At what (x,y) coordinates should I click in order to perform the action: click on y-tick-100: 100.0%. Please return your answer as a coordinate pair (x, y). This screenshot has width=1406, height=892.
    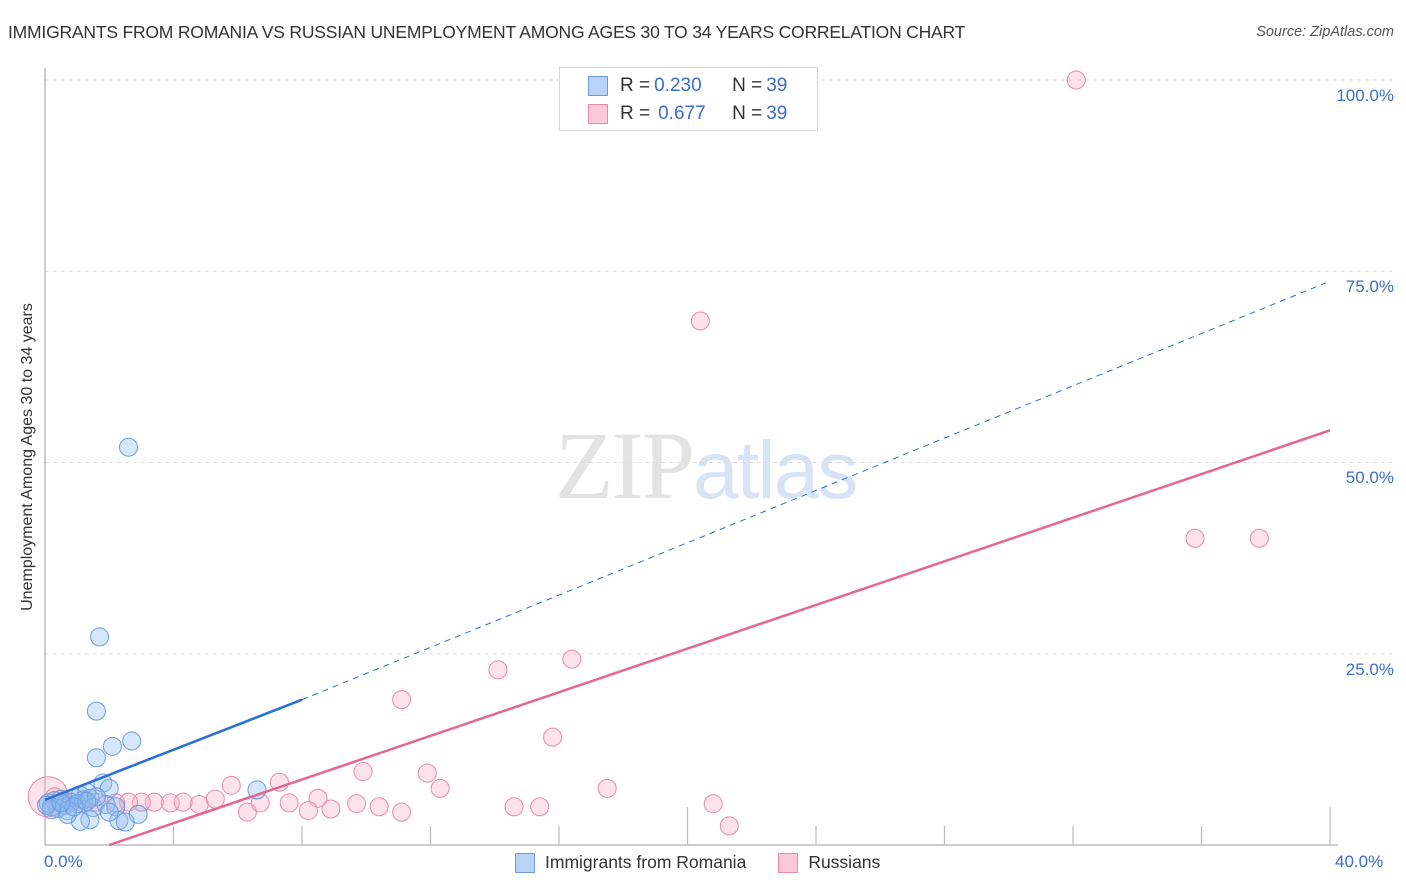
    Looking at the image, I should click on (1365, 95).